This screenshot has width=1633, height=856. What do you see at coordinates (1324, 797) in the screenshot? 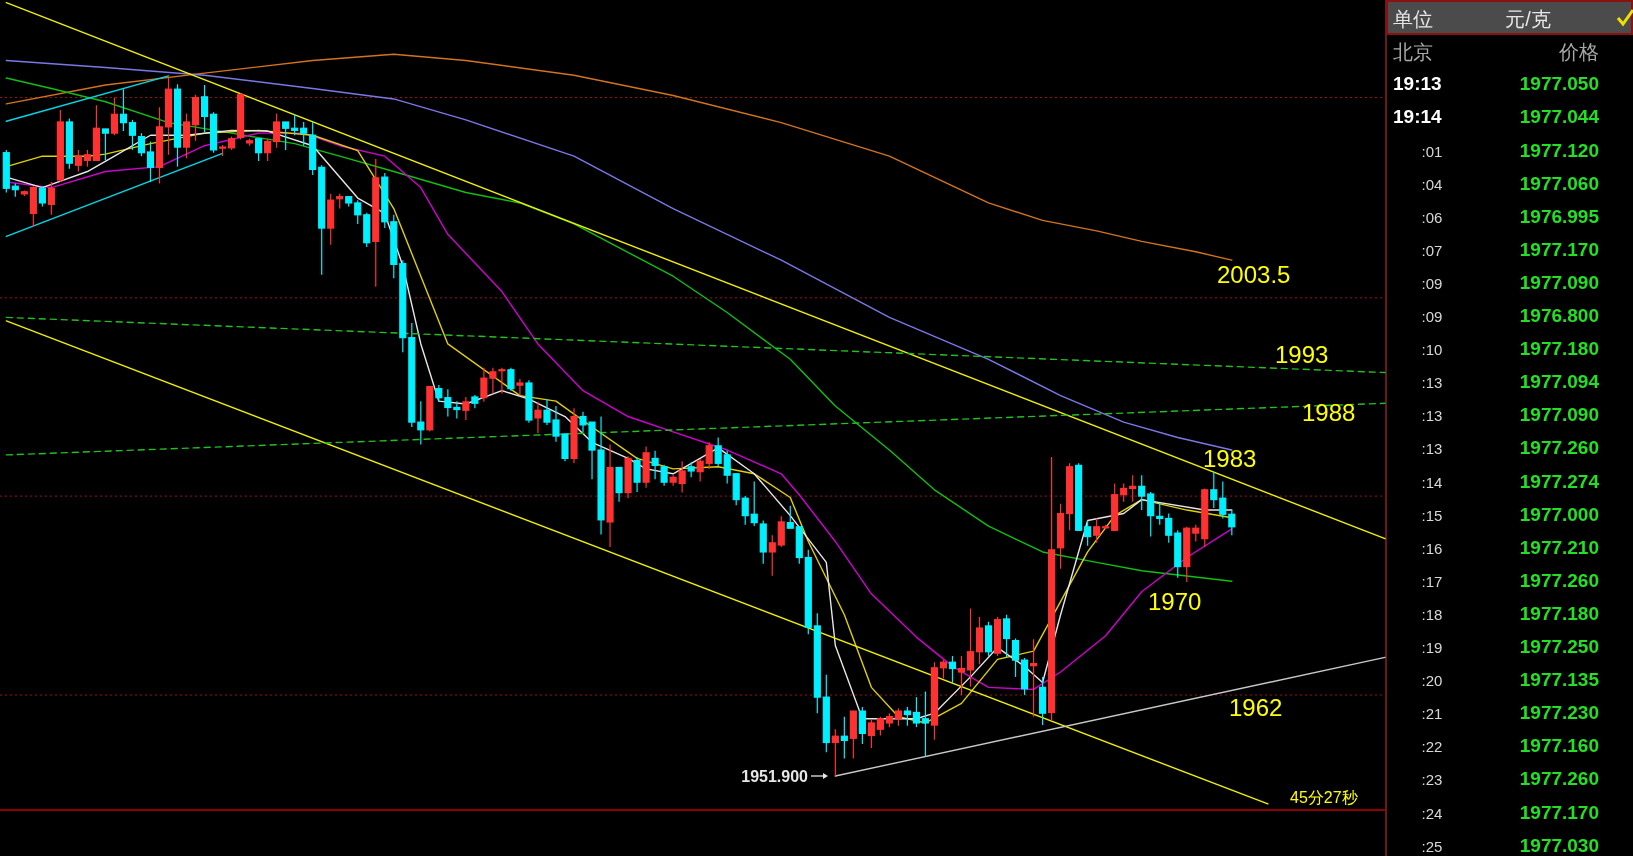
I see `text: 45分27秒` at bounding box center [1324, 797].